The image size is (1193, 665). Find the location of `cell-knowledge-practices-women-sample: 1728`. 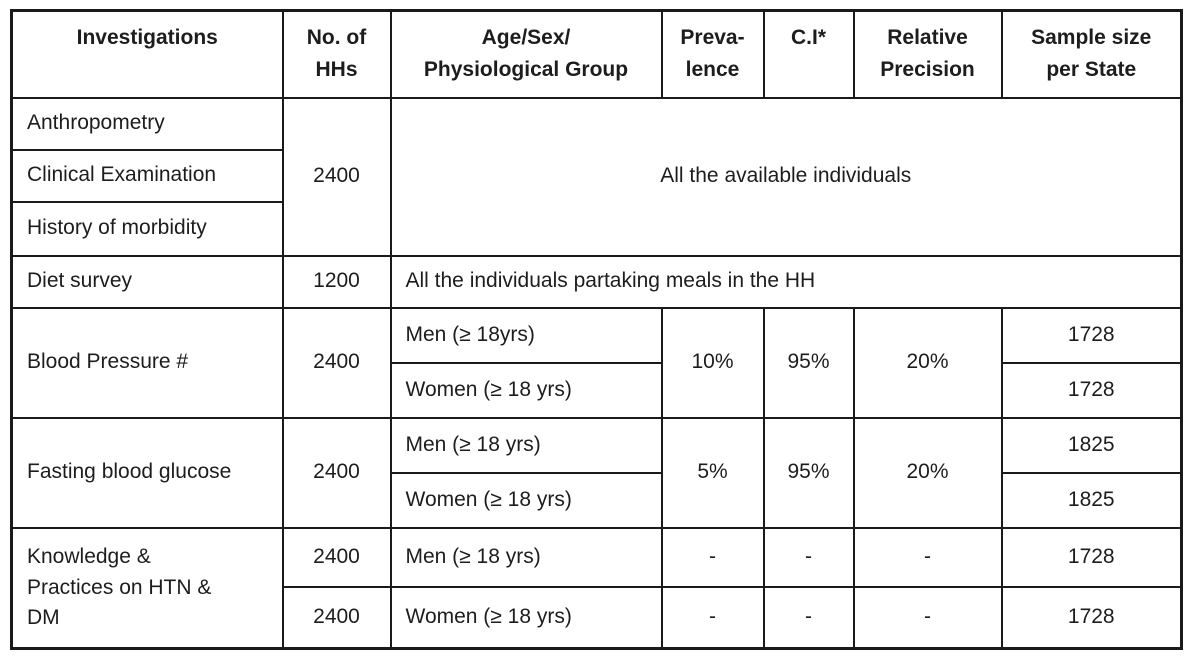

cell-knowledge-practices-women-sample: 1728 is located at coordinates (1091, 617).